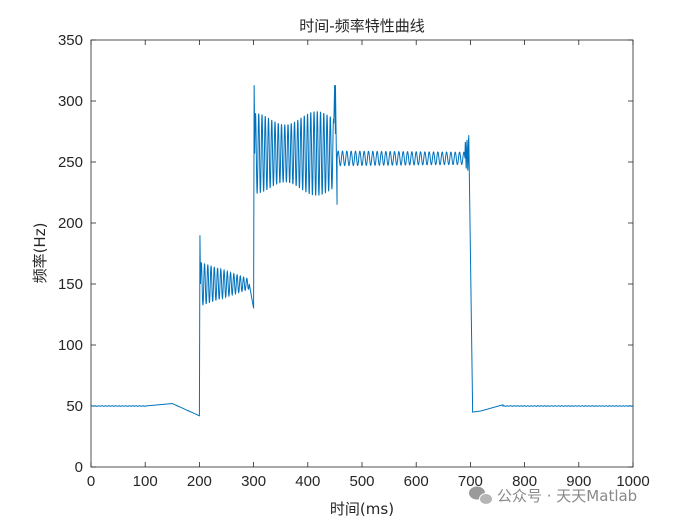  I want to click on y-tick-label: 0, so click(79, 467).